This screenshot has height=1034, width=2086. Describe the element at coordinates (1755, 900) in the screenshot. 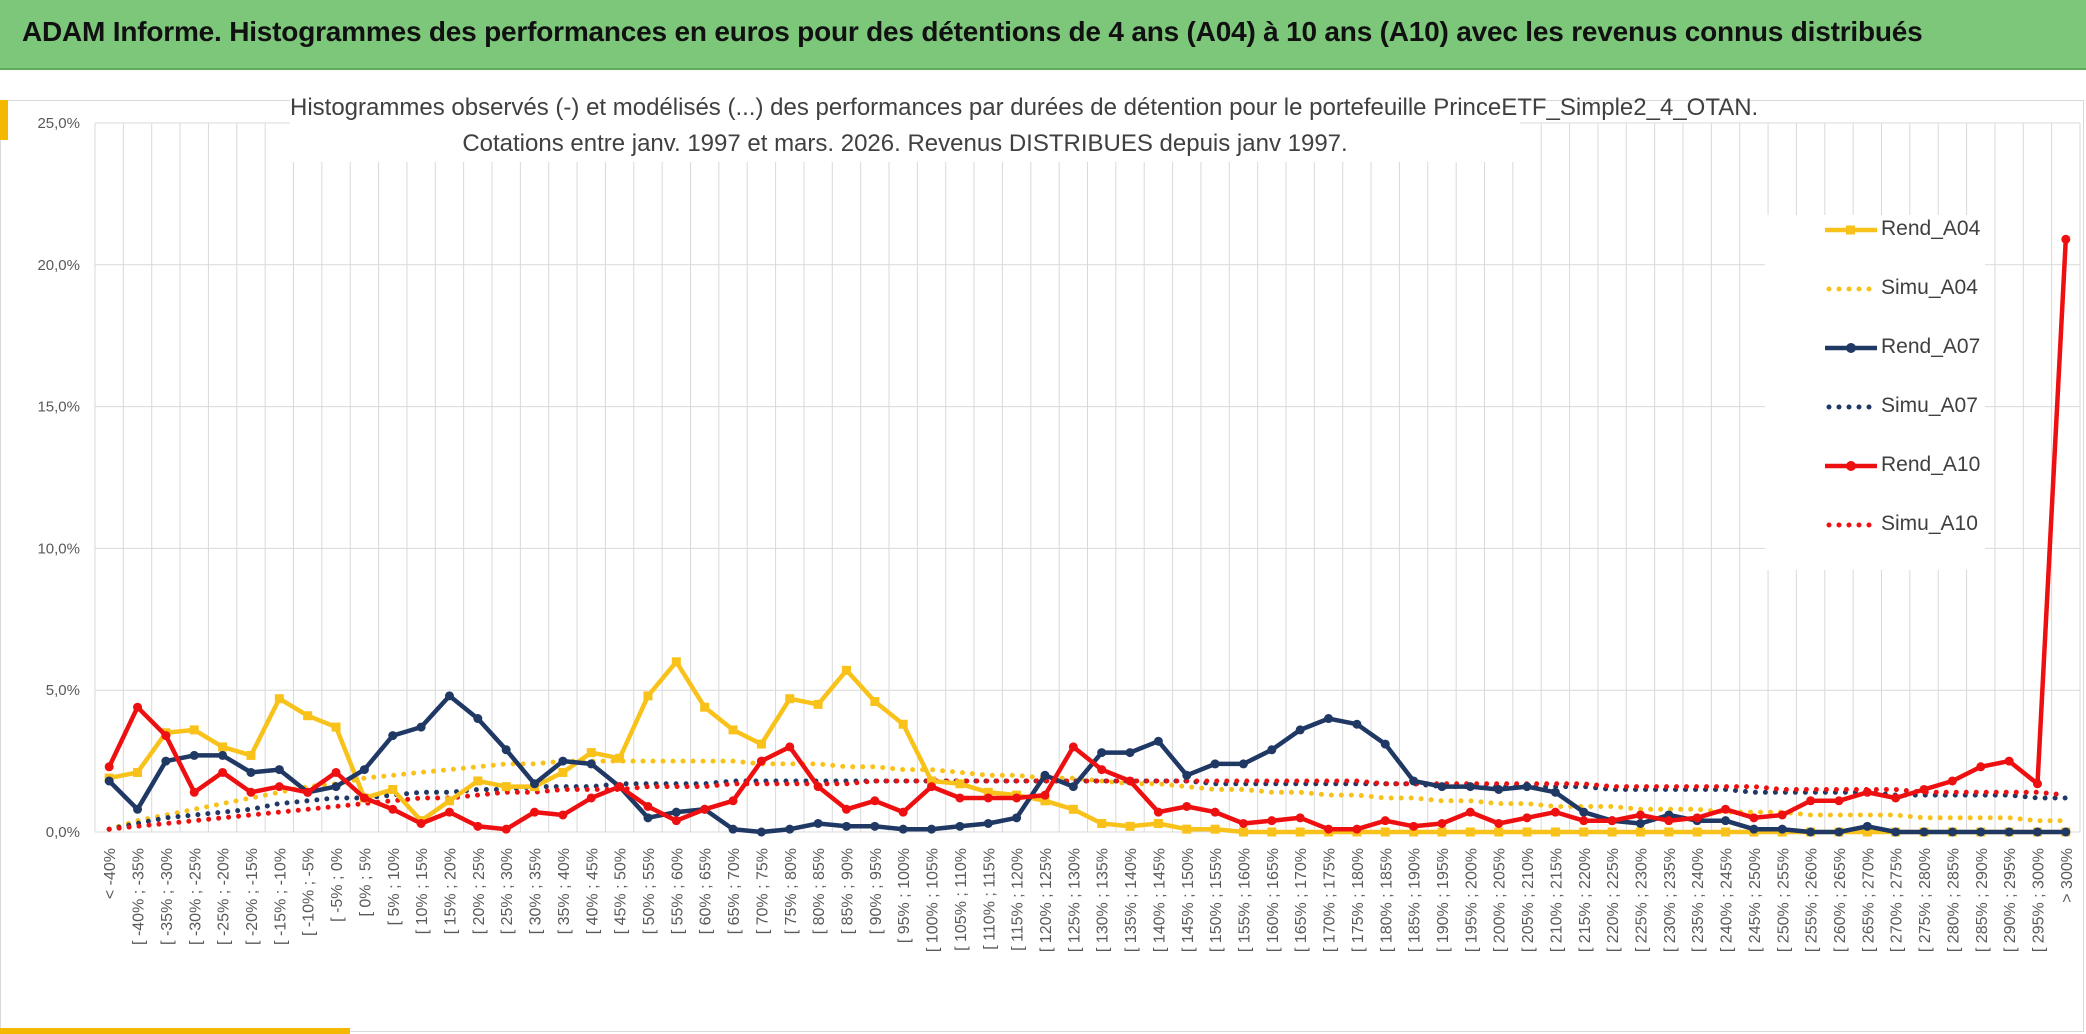

I see `x-tick-label: [ 245% ; 250%` at that location.